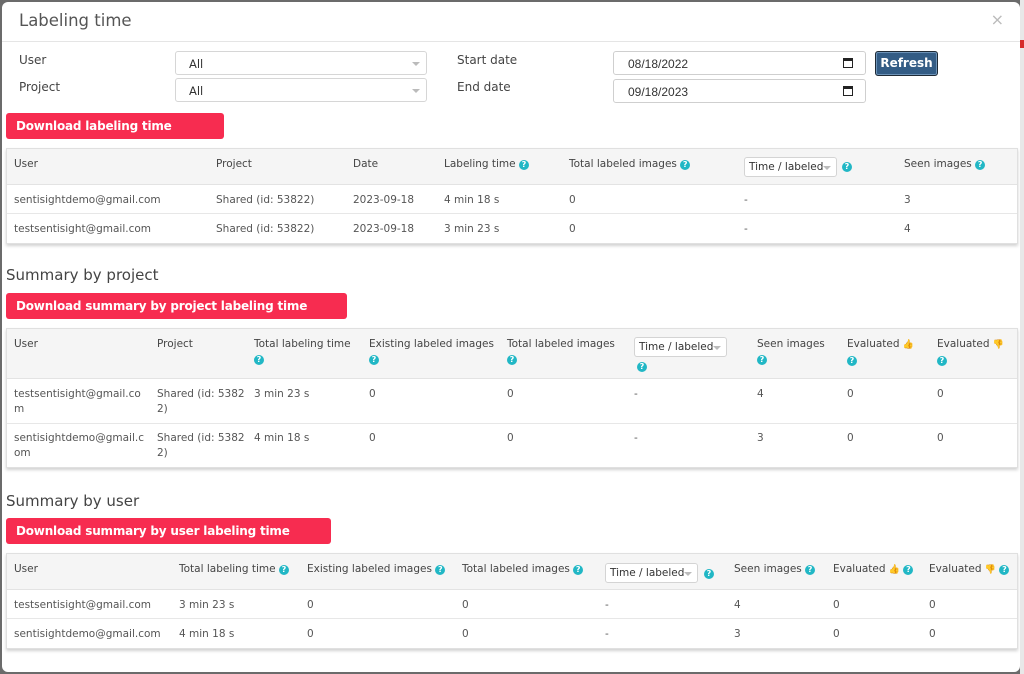 The height and width of the screenshot is (674, 1024). Describe the element at coordinates (1022, 337) in the screenshot. I see `background-edge` at that location.